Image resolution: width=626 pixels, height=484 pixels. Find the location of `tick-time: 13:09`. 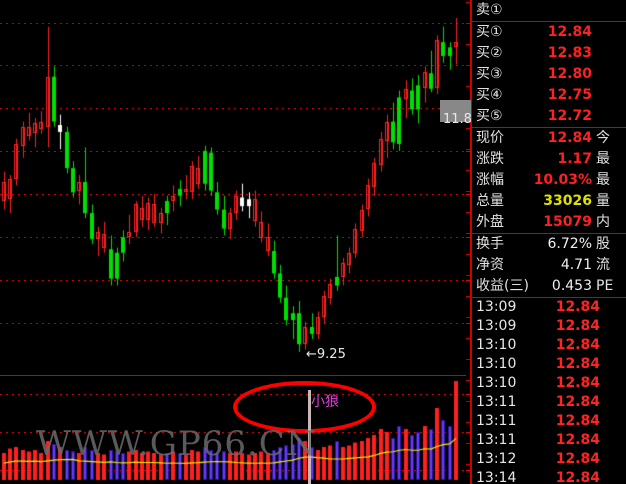

tick-time: 13:09 is located at coordinates (496, 326).